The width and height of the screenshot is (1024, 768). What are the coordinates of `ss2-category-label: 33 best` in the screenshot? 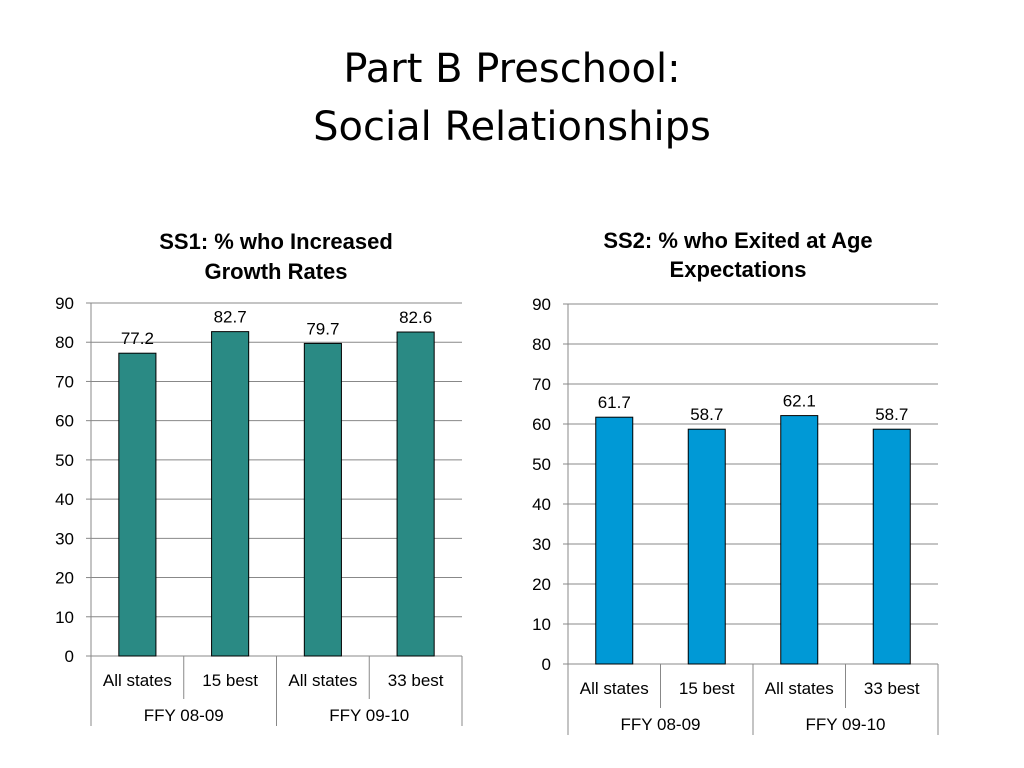 It's located at (892, 688).